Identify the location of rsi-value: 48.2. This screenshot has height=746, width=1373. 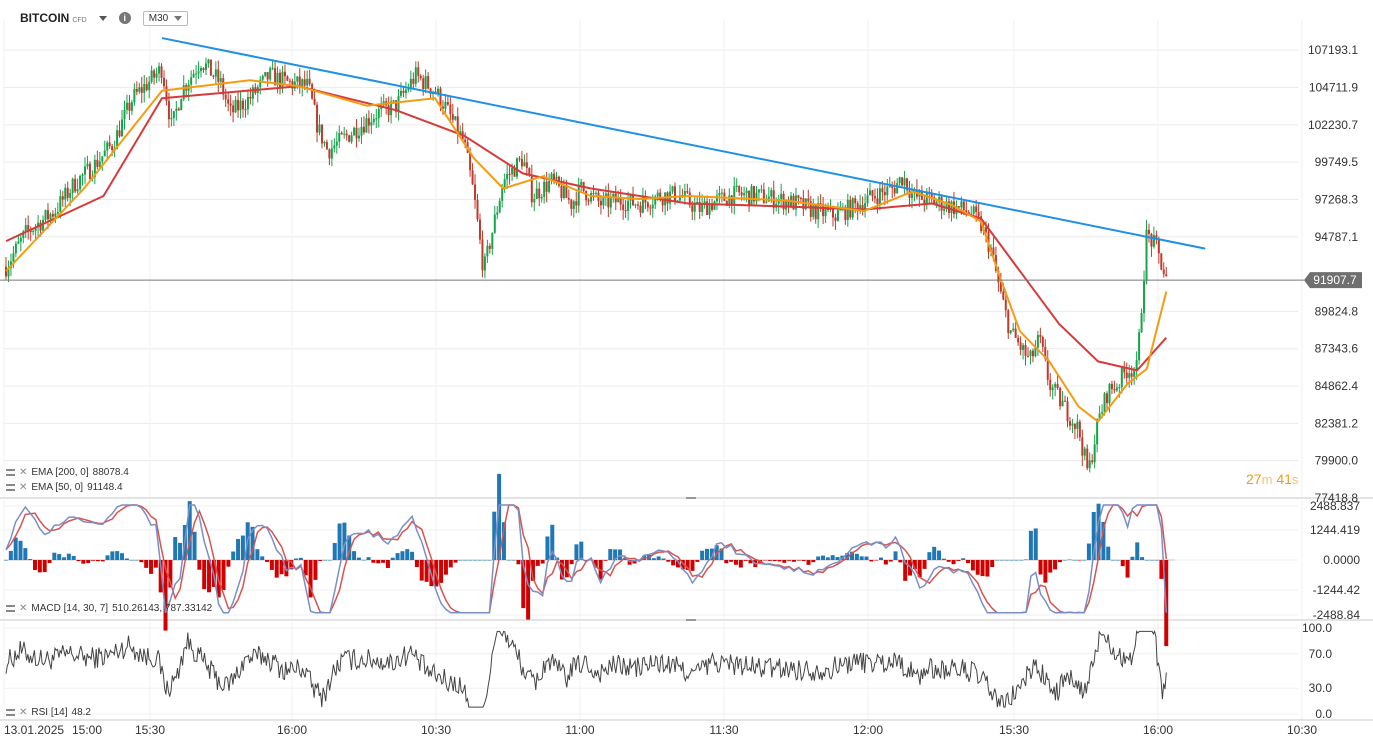
(81, 712).